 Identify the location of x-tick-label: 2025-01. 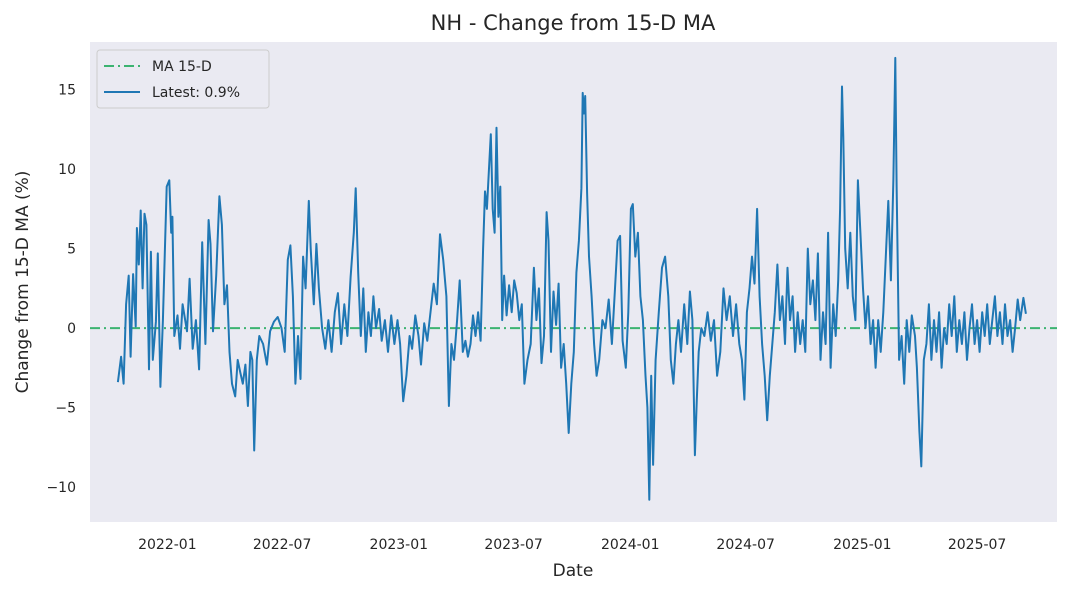
(862, 545).